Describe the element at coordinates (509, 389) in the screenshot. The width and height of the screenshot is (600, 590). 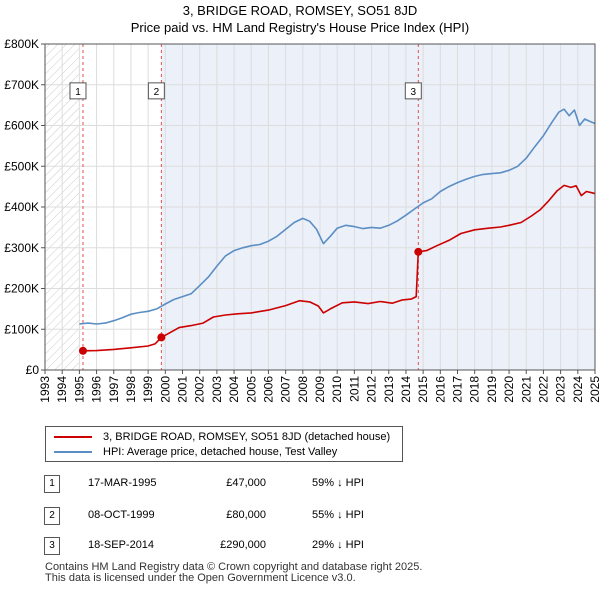
I see `x-tick-label: 2020` at that location.